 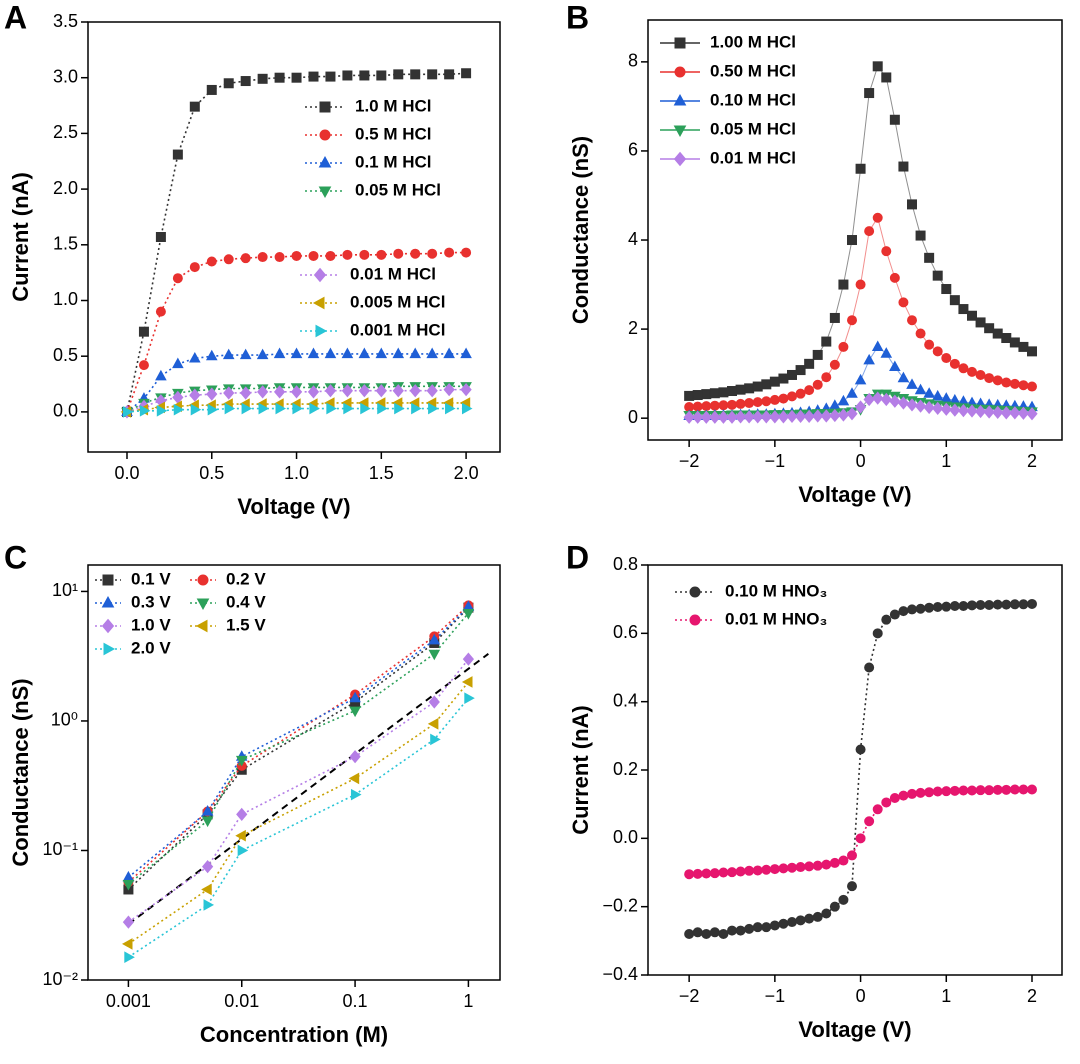 I want to click on y-axis-label: Current (nA), so click(x=20, y=237).